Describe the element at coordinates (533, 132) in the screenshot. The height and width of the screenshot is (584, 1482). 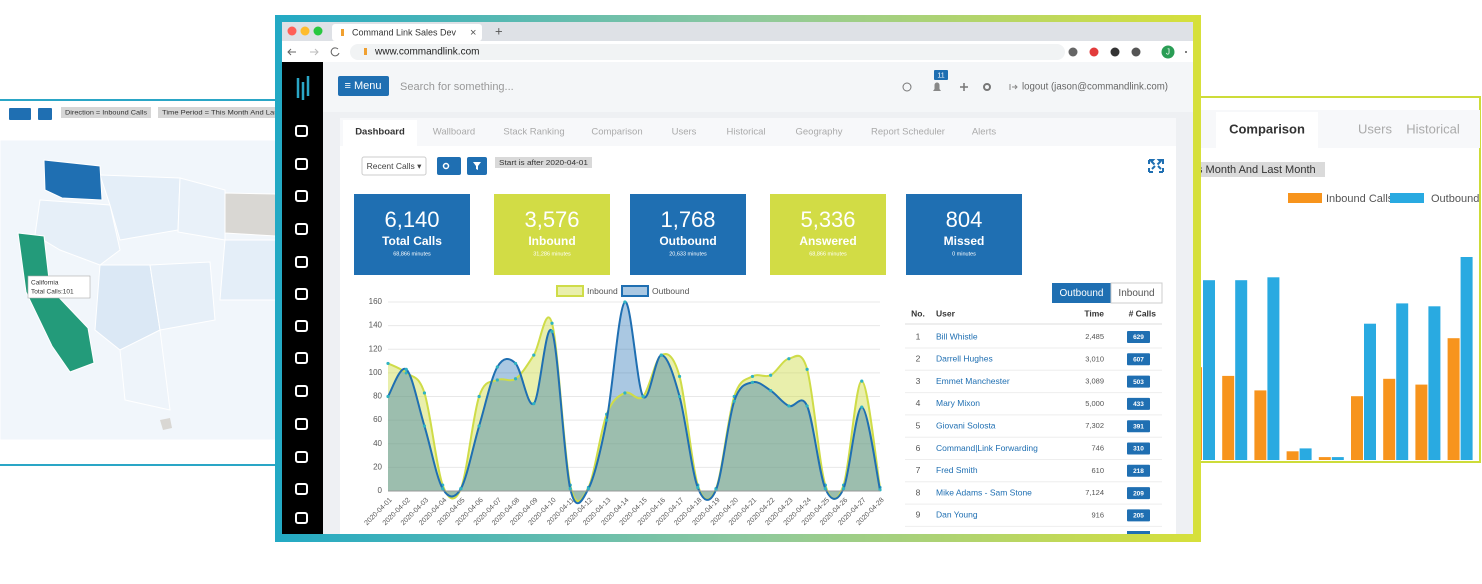
I see `tab: Stack Ranking` at that location.